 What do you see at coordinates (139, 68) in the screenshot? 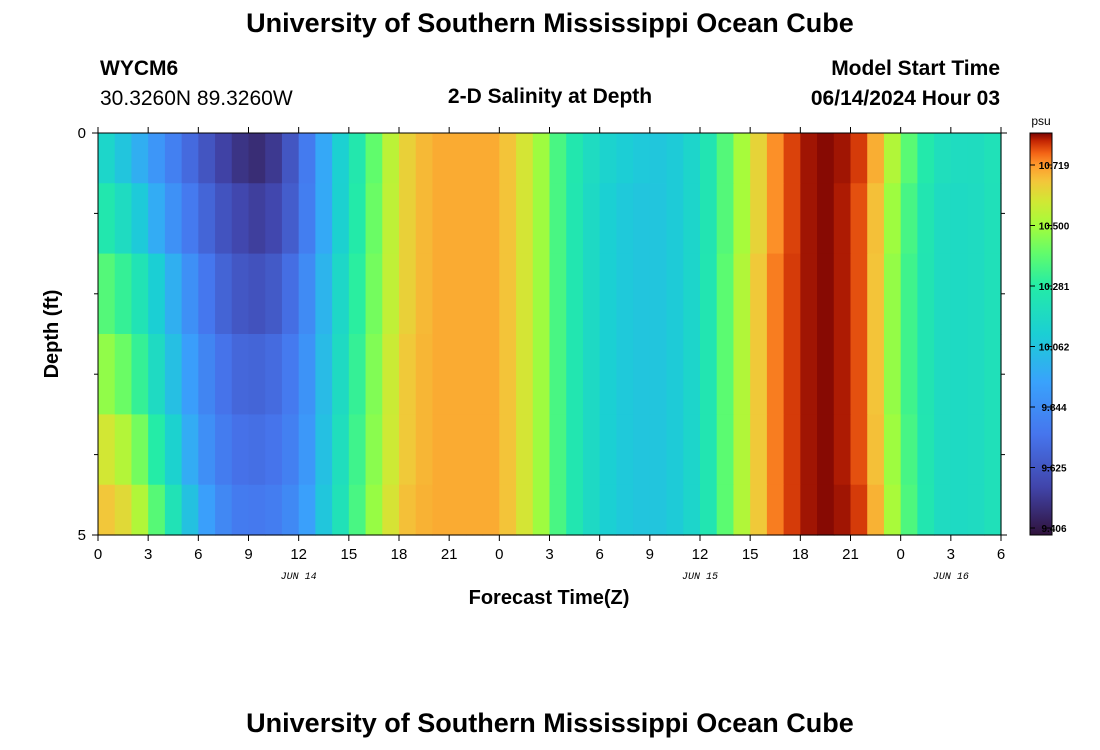
I see `station-id: WYCM6` at bounding box center [139, 68].